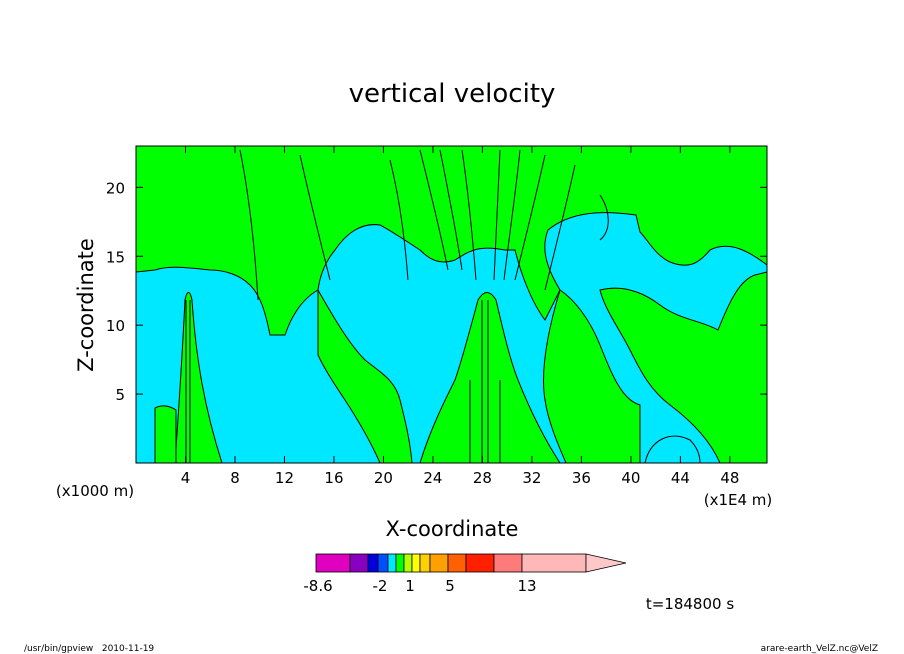 The width and height of the screenshot is (904, 654). Describe the element at coordinates (115, 257) in the screenshot. I see `y-tick-label: 15` at that location.